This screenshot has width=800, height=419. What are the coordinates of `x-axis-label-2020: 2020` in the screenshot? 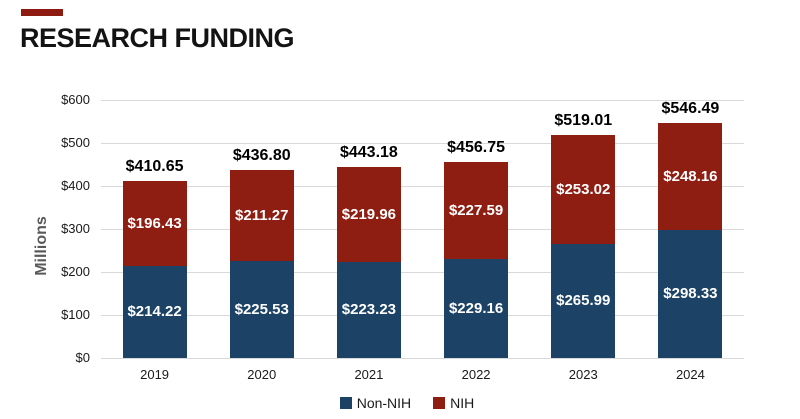 It's located at (262, 374).